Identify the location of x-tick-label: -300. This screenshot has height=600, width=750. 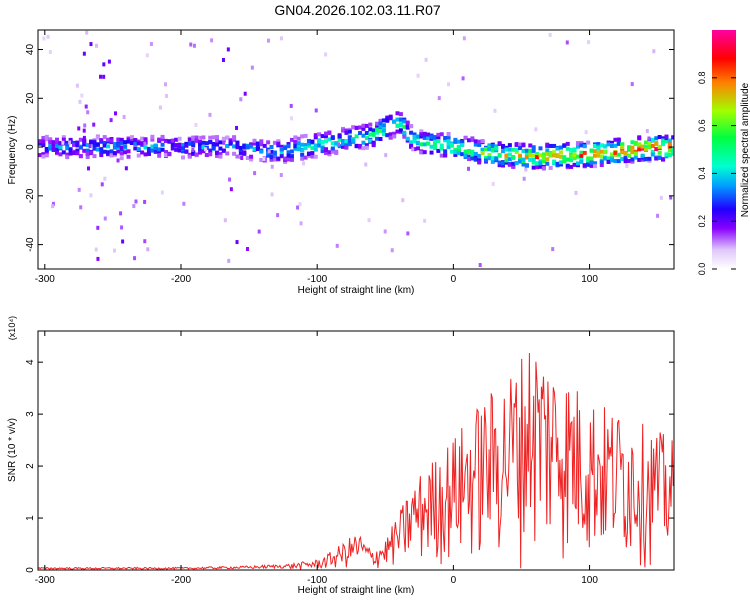
(45, 580).